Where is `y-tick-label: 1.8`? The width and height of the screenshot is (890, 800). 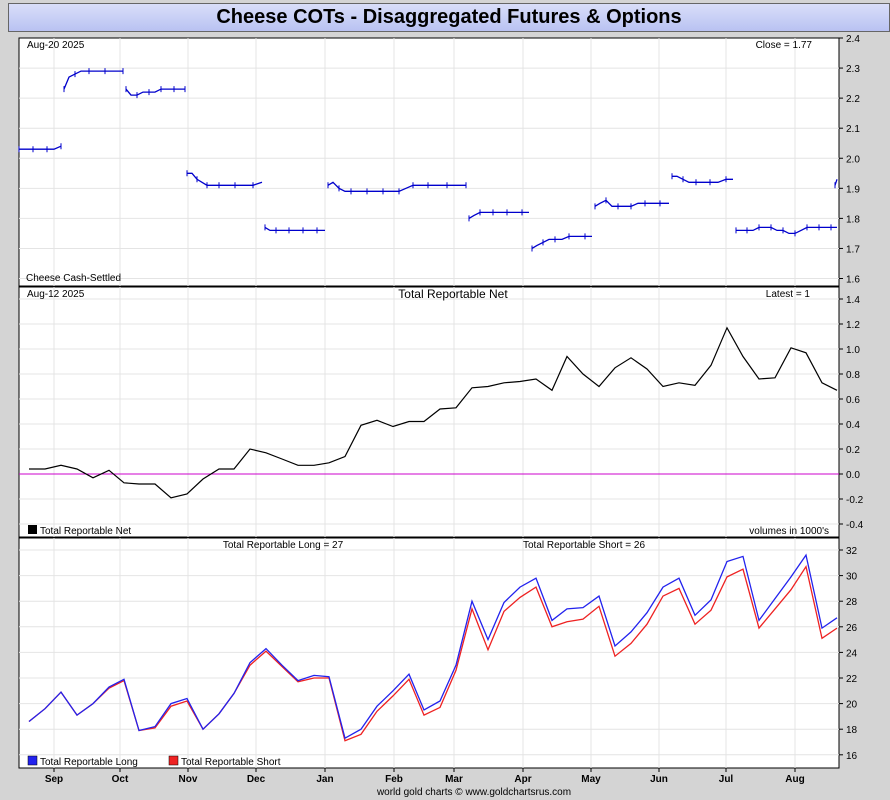 y-tick-label: 1.8 is located at coordinates (853, 219).